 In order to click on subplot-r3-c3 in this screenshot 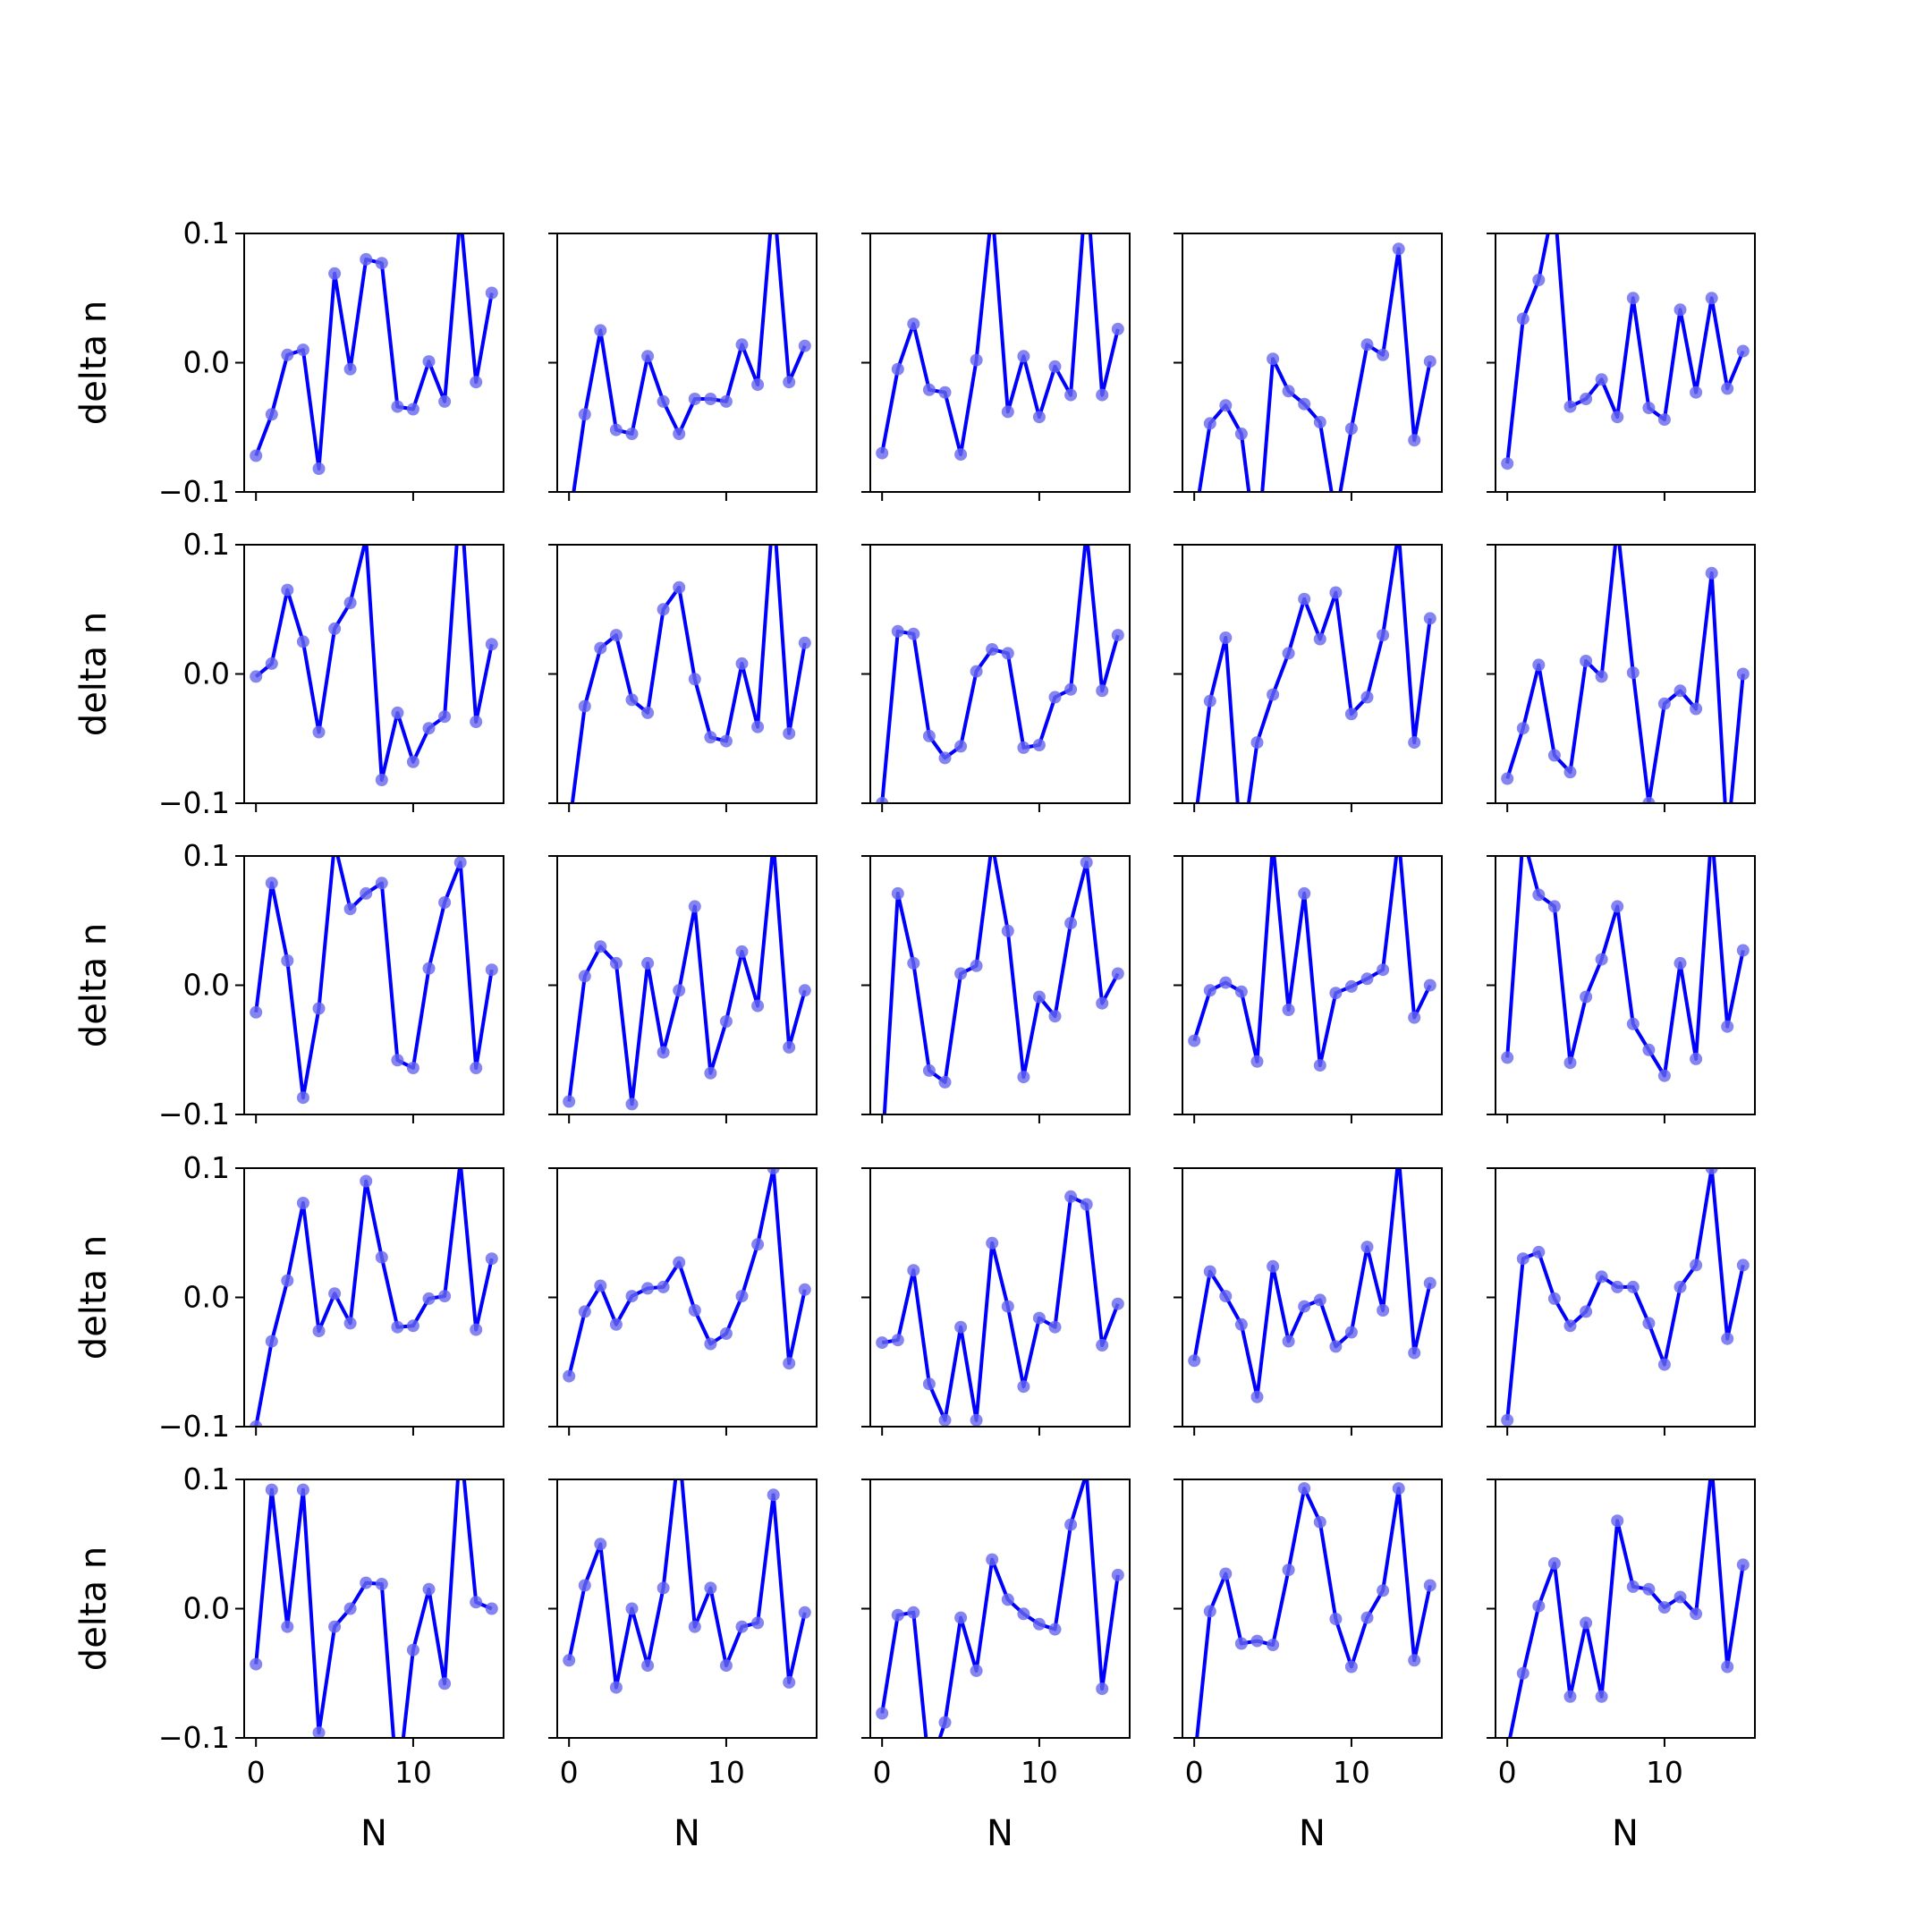, I will do `click(996, 989)`.